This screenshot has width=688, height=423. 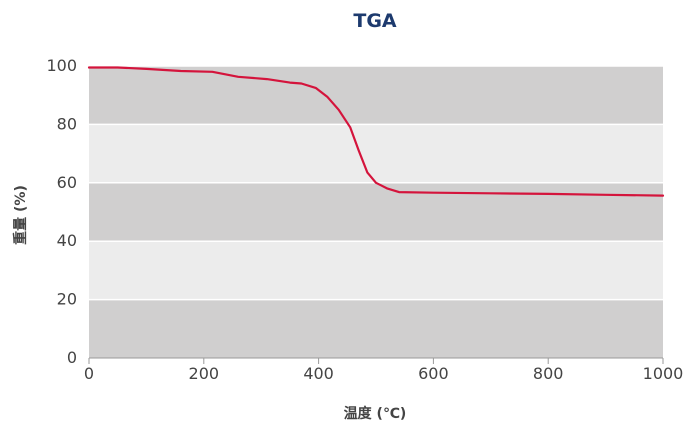 I want to click on x-tick-label-600: 600, so click(x=433, y=373).